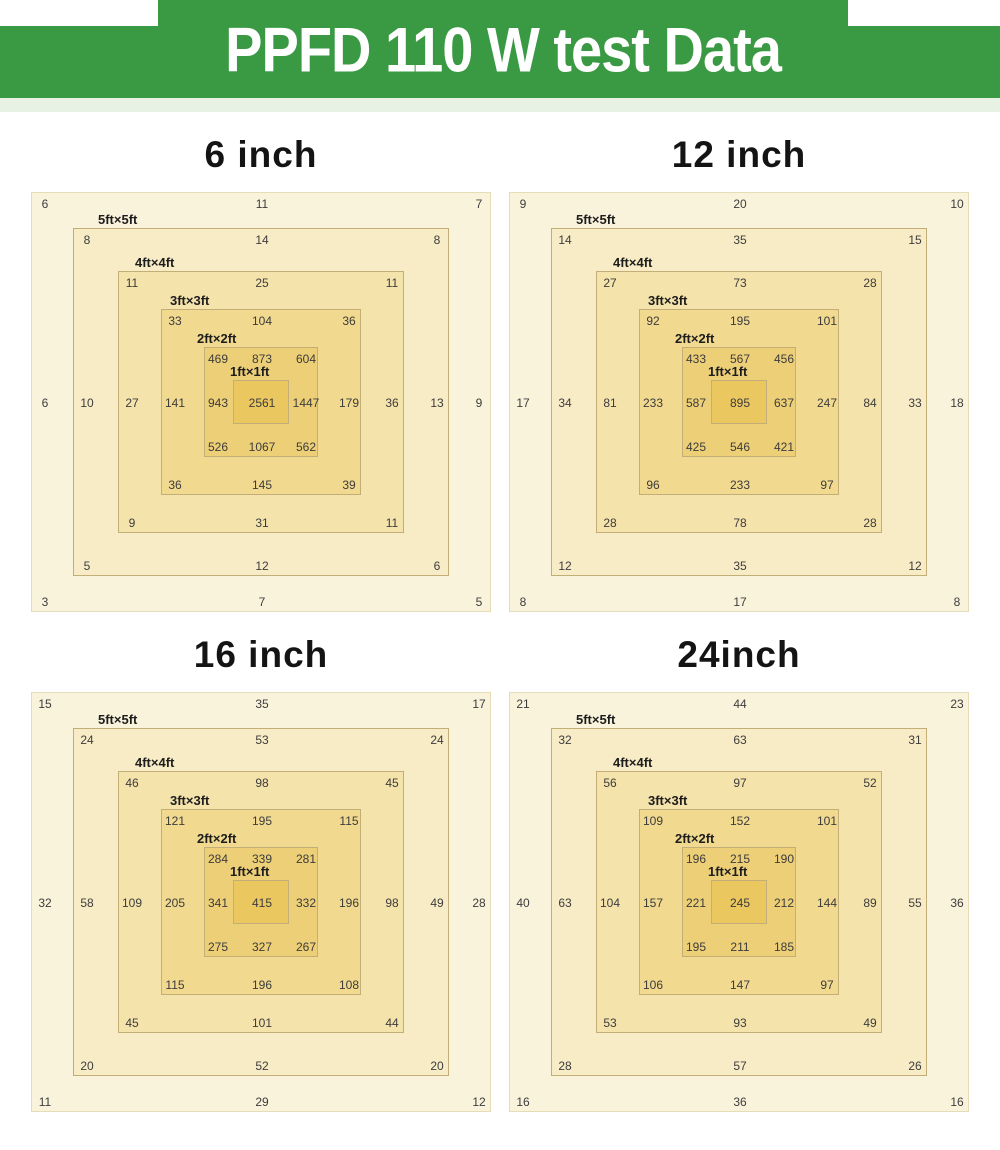 The height and width of the screenshot is (1150, 1000). What do you see at coordinates (261, 154) in the screenshot?
I see `panel-title-6-inch: 6 inch` at bounding box center [261, 154].